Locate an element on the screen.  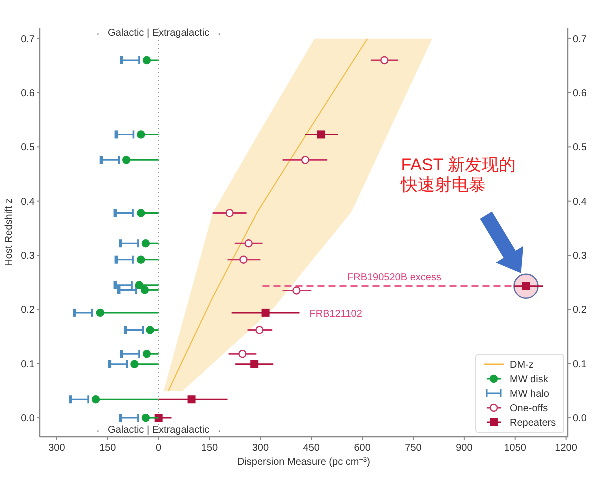
annotation: FAST 新发现的快速射电暴 is located at coordinates (458, 174).